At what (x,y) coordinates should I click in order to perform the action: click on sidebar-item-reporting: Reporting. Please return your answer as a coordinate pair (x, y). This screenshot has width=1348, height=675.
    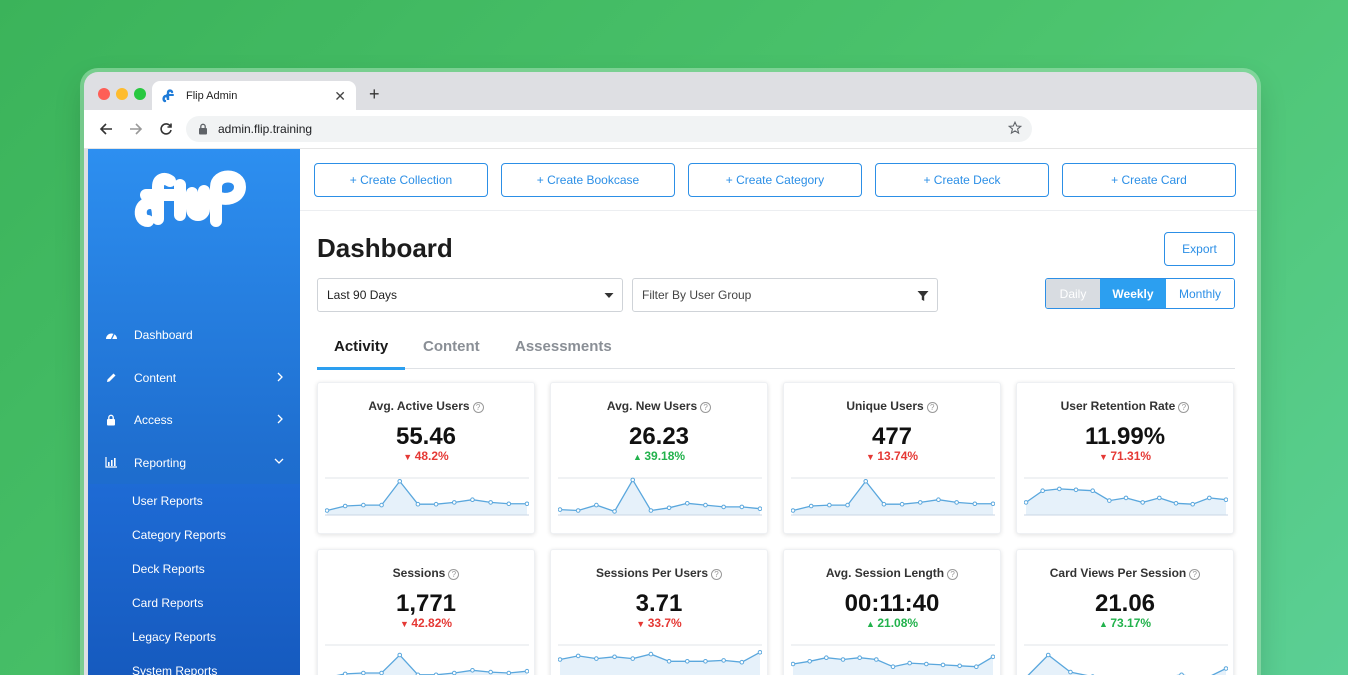
    Looking at the image, I should click on (194, 463).